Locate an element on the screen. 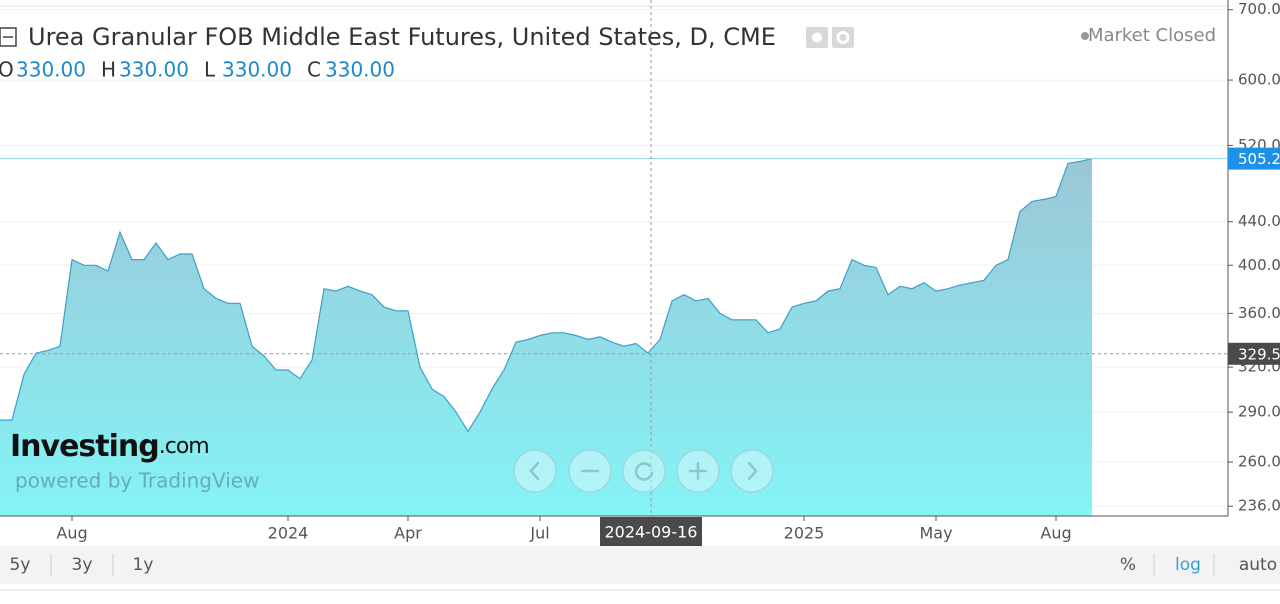  watermark-brand: Investing.com is located at coordinates (109, 446).